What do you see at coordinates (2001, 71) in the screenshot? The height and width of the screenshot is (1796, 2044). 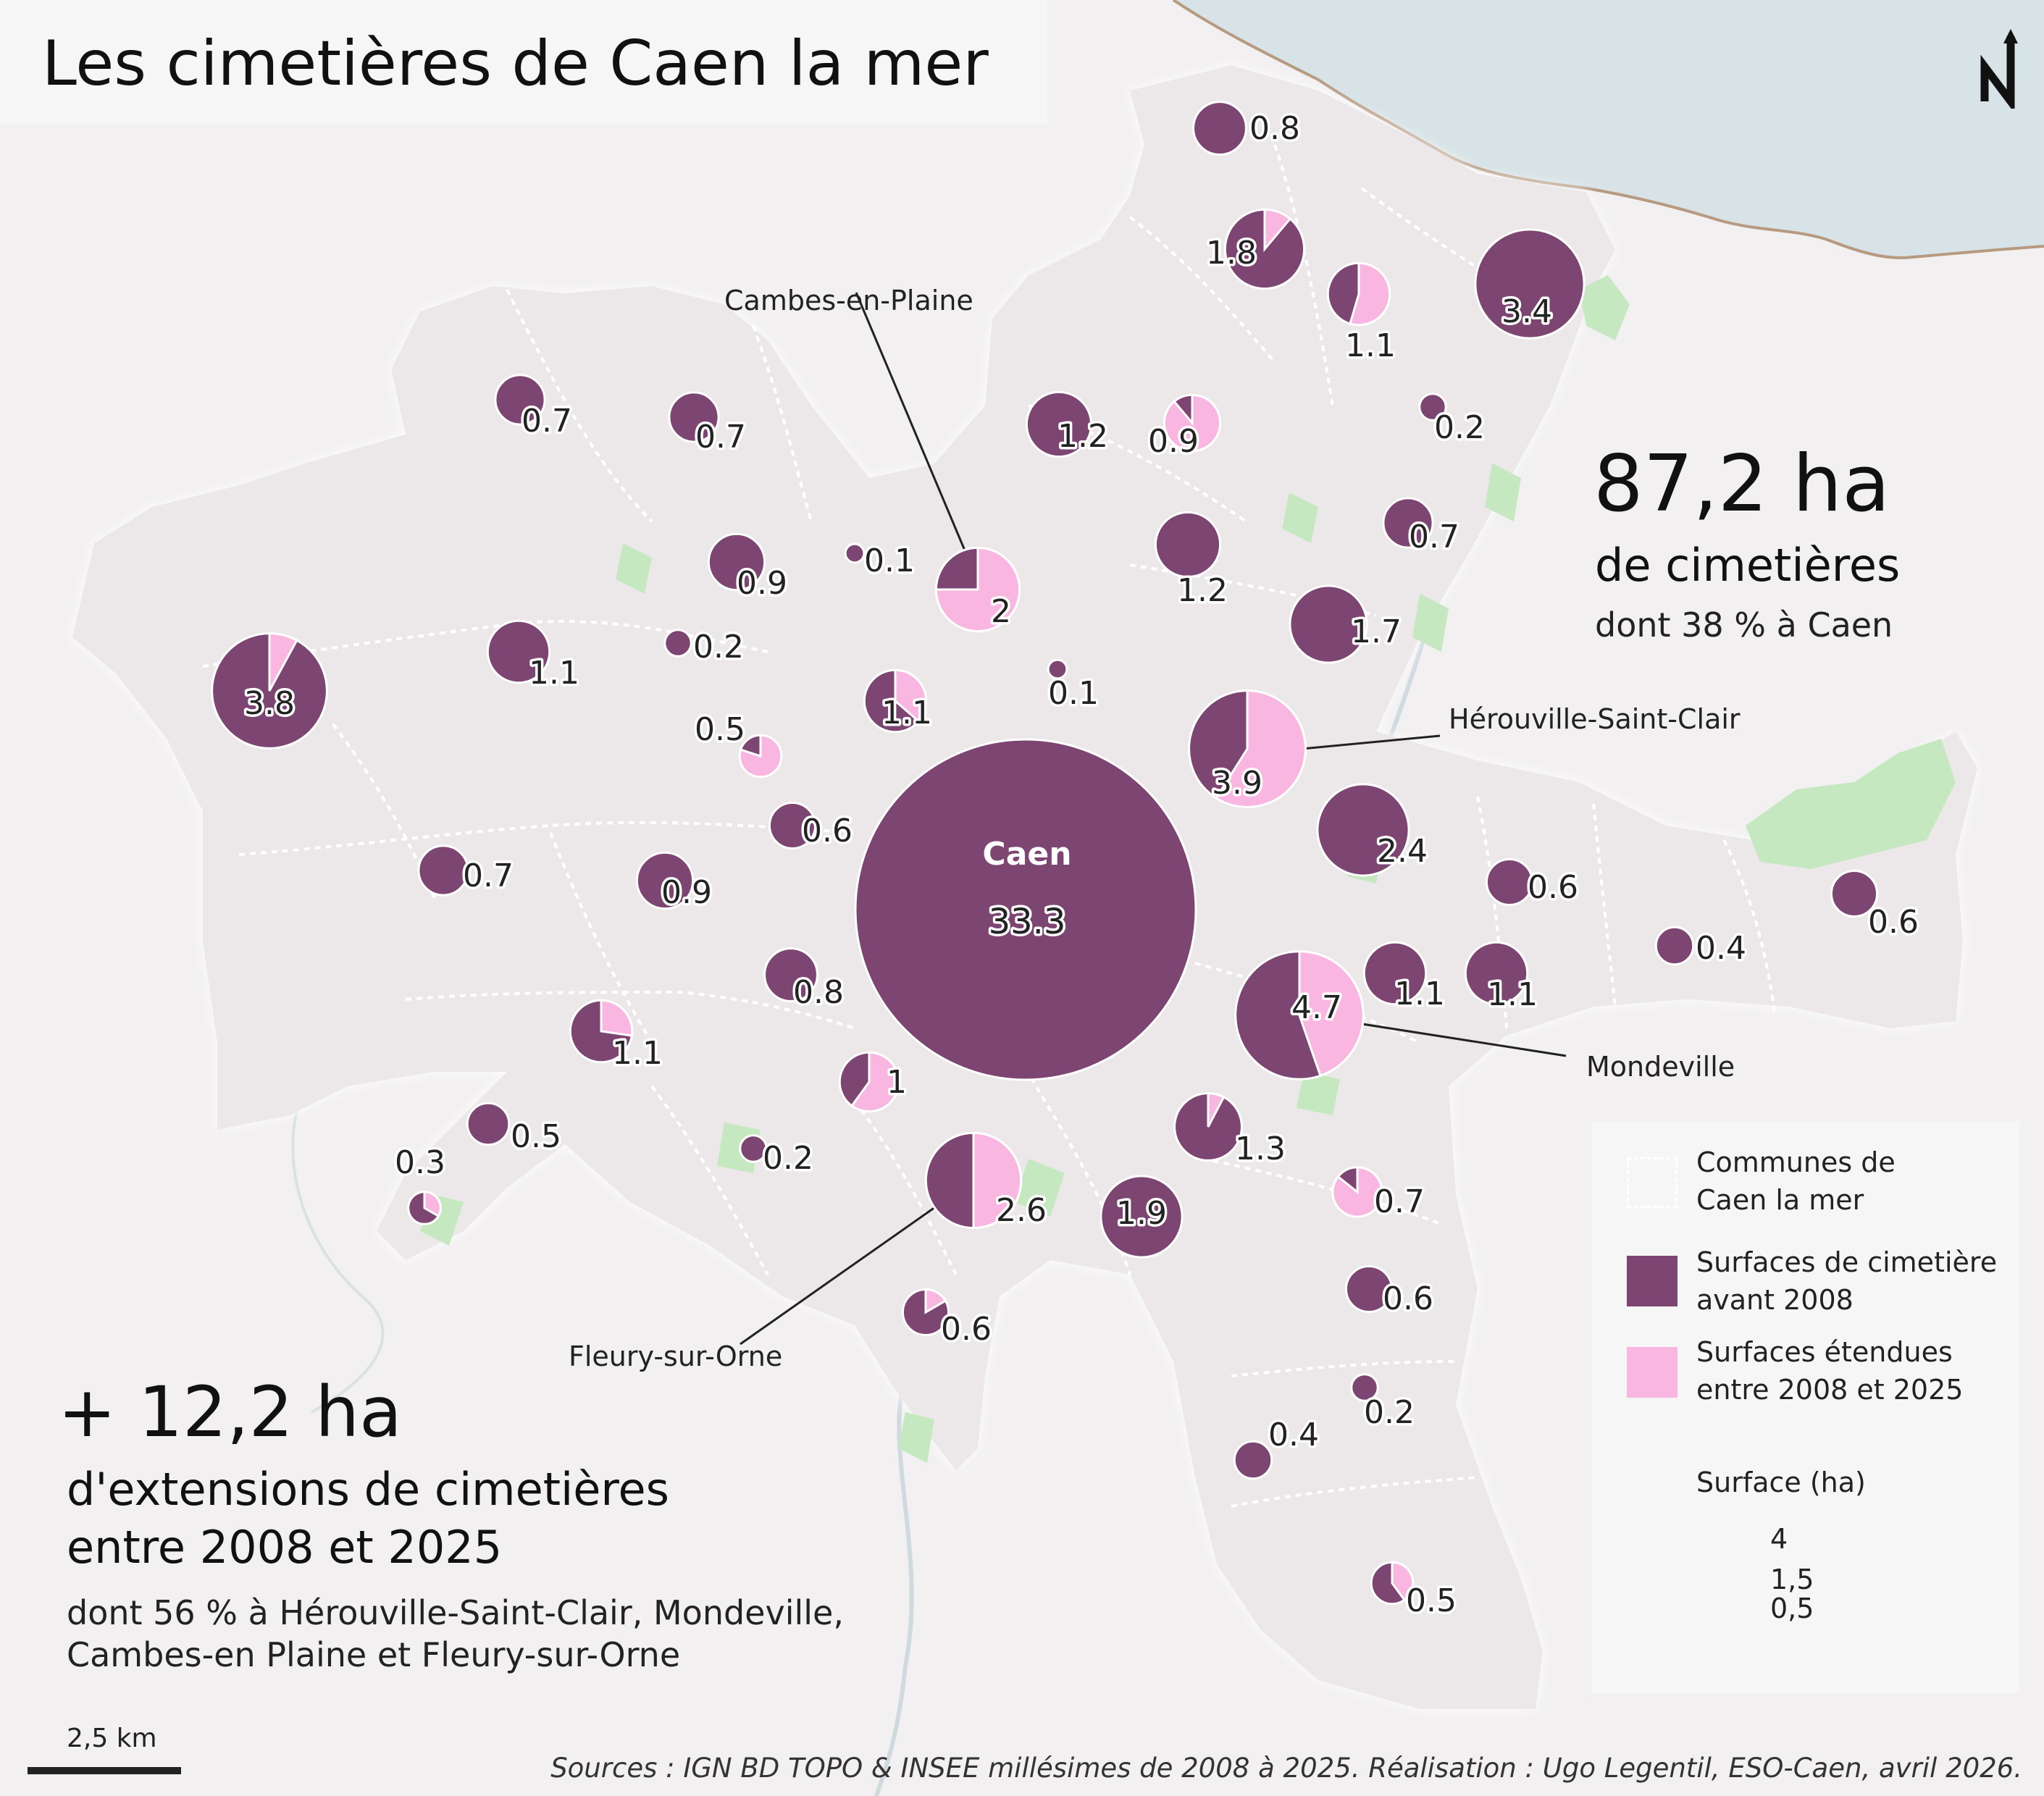 I see `north-arrow-icon` at bounding box center [2001, 71].